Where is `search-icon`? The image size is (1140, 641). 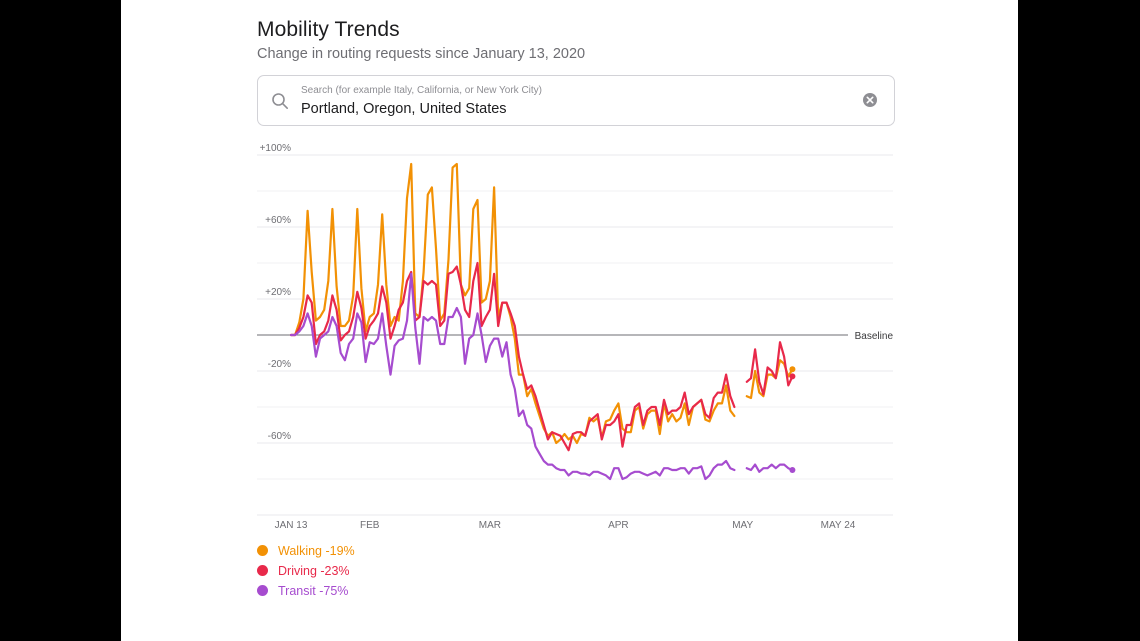 search-icon is located at coordinates (280, 101).